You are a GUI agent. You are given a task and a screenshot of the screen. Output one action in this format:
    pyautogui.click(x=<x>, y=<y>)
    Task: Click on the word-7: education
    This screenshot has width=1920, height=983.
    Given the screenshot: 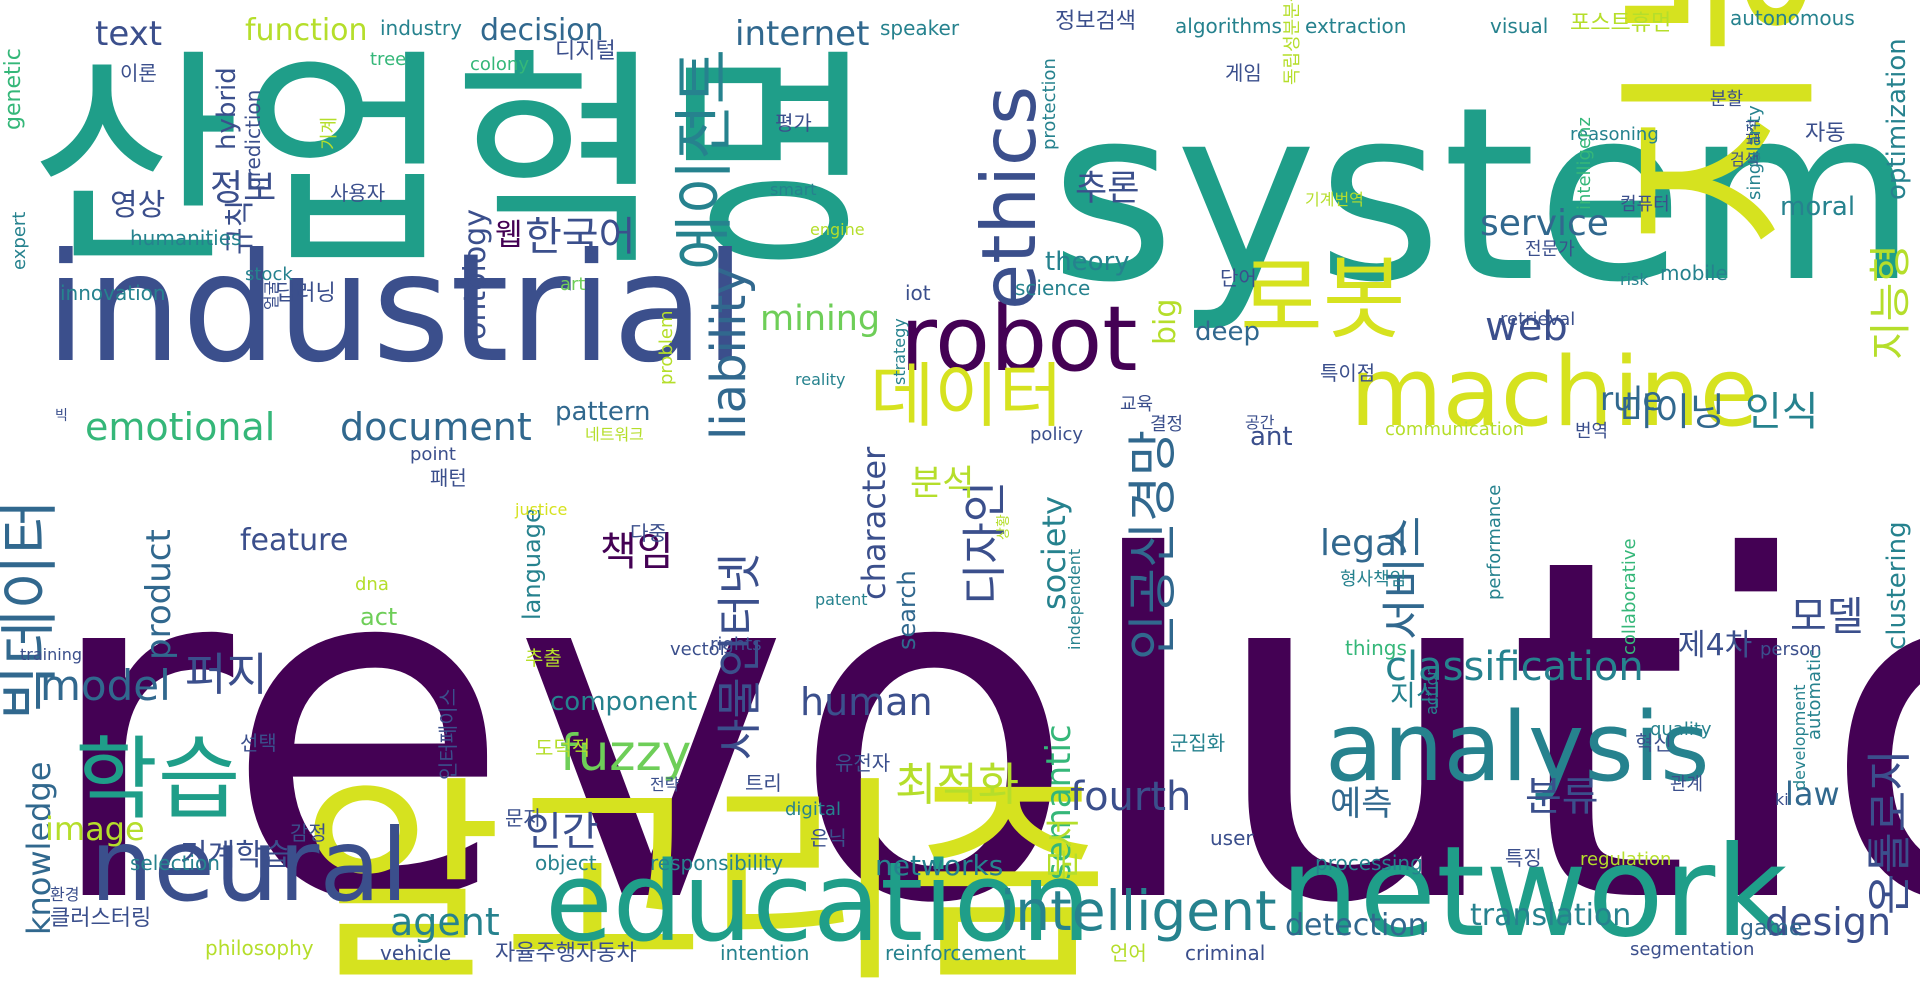 What is the action you would take?
    pyautogui.click(x=818, y=902)
    